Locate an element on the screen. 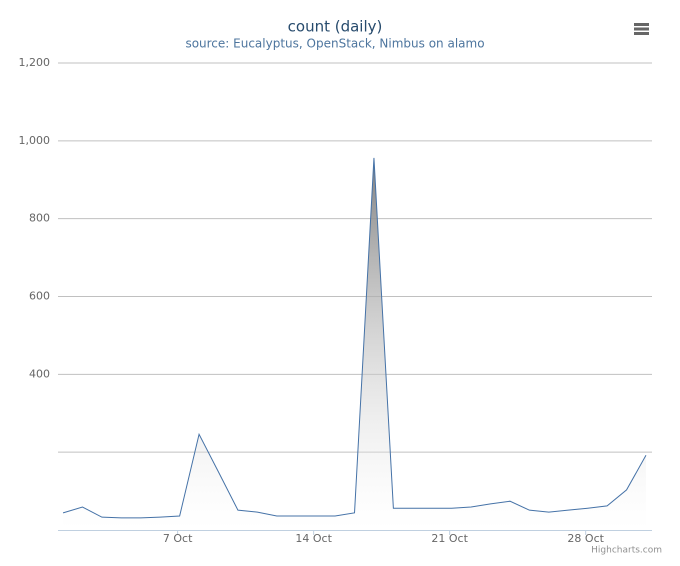 The image size is (680, 566). menu-icon is located at coordinates (641, 29).